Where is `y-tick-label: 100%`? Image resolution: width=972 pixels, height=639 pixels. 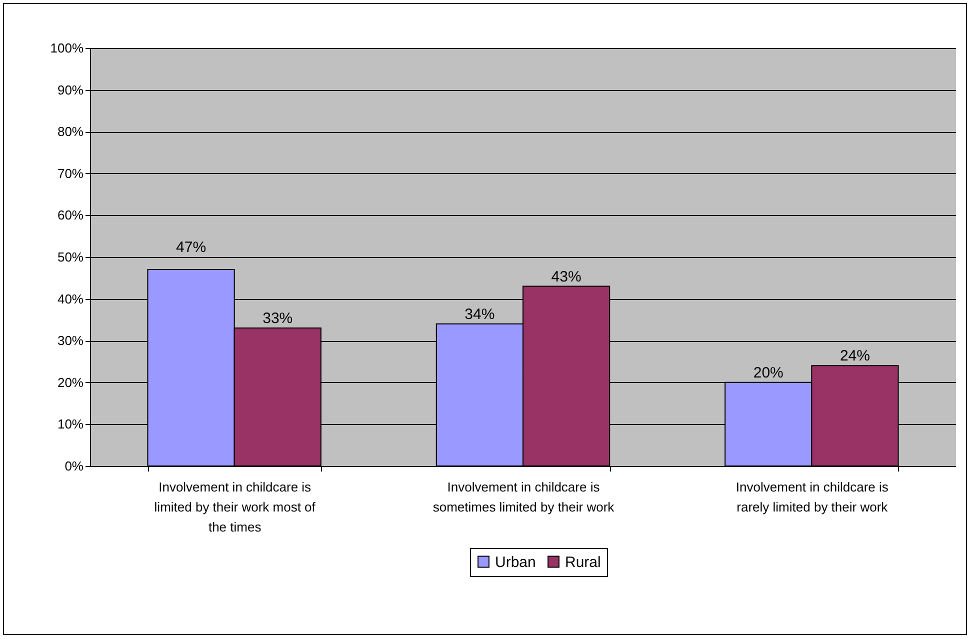 y-tick-label: 100% is located at coordinates (67, 48).